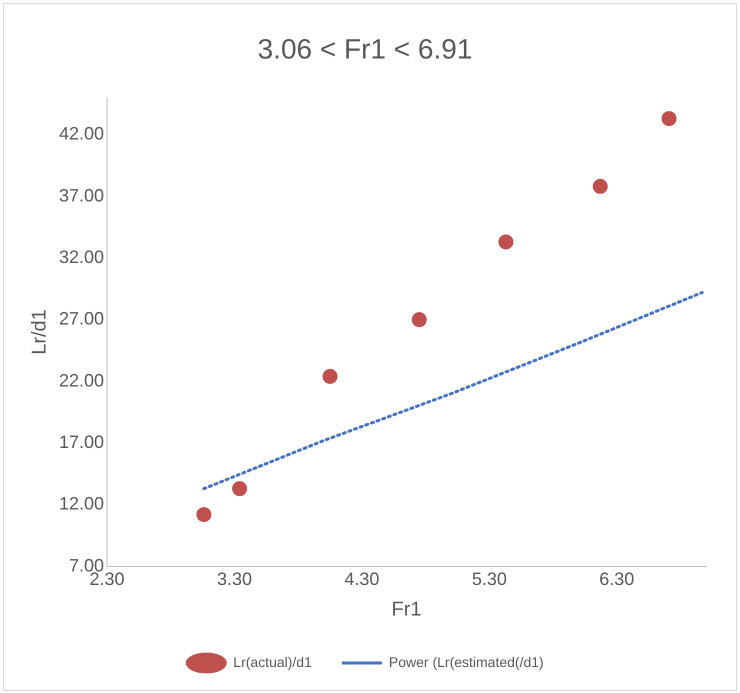  Describe the element at coordinates (81, 318) in the screenshot. I see `y-tick-label: 27.00` at that location.